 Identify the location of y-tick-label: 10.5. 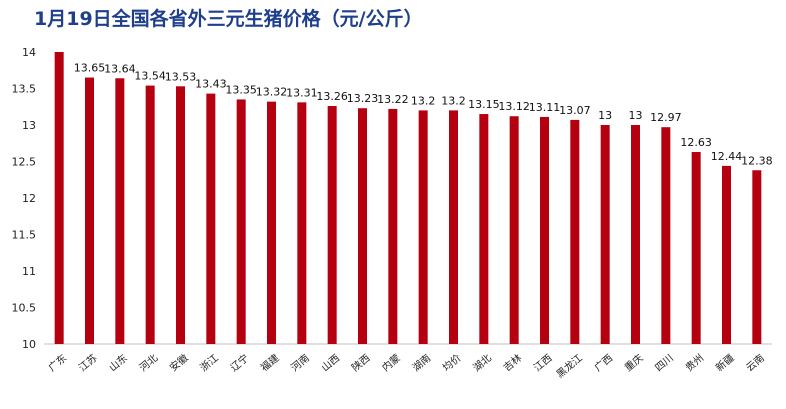
(24, 308).